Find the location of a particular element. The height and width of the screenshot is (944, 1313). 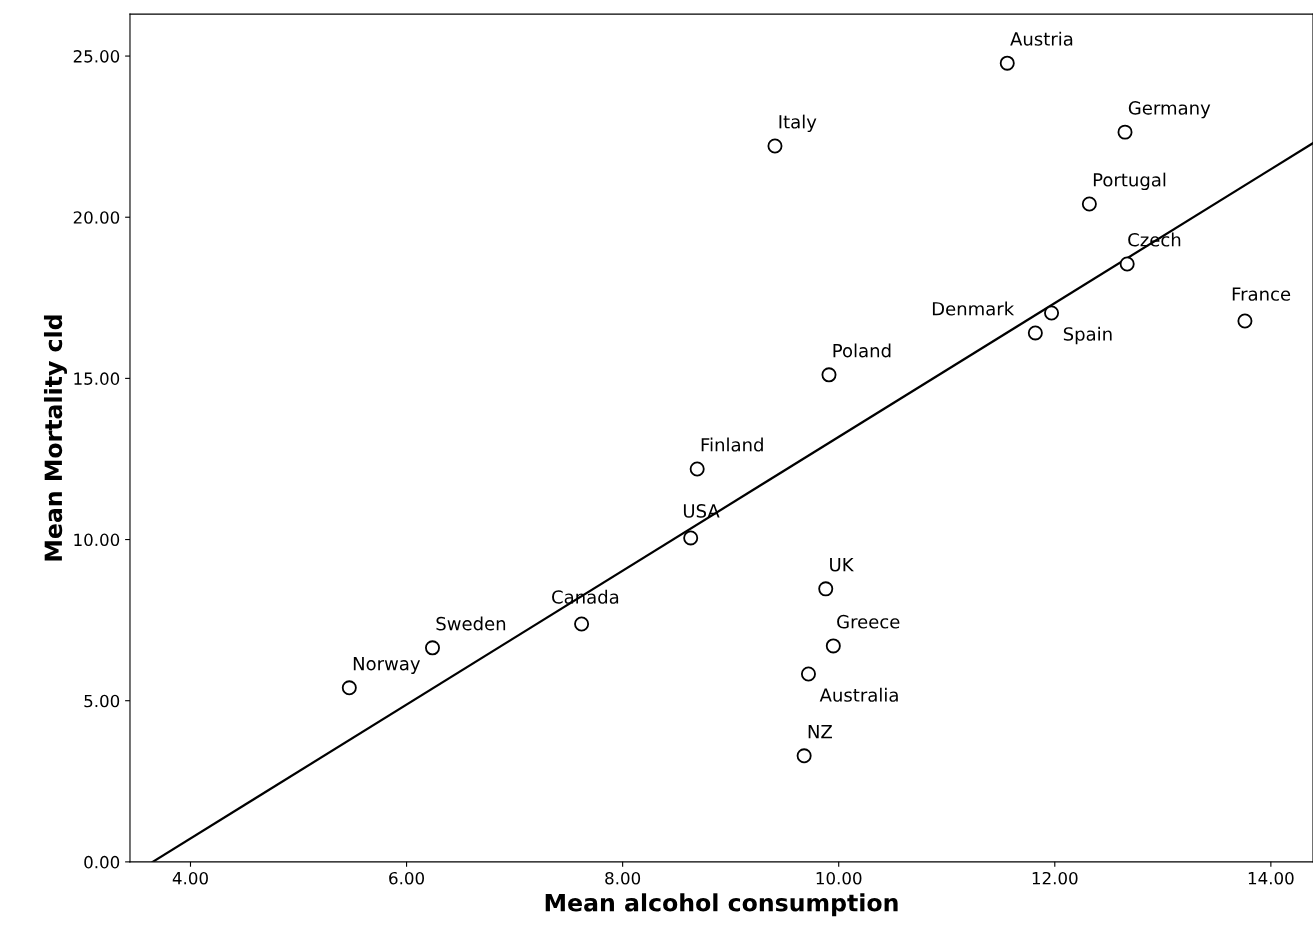

annotation: Denmark is located at coordinates (973, 308).